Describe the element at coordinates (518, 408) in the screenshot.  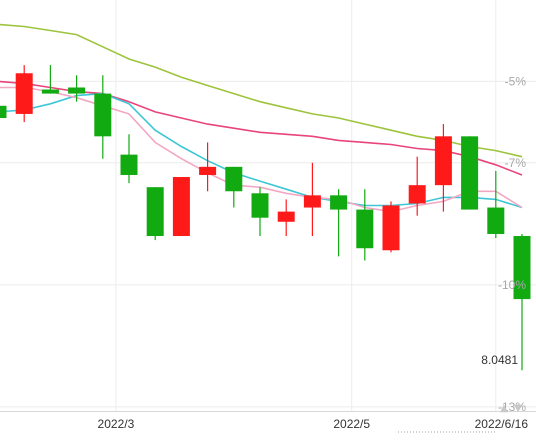
I see `scroll-down-icon: ▼` at that location.